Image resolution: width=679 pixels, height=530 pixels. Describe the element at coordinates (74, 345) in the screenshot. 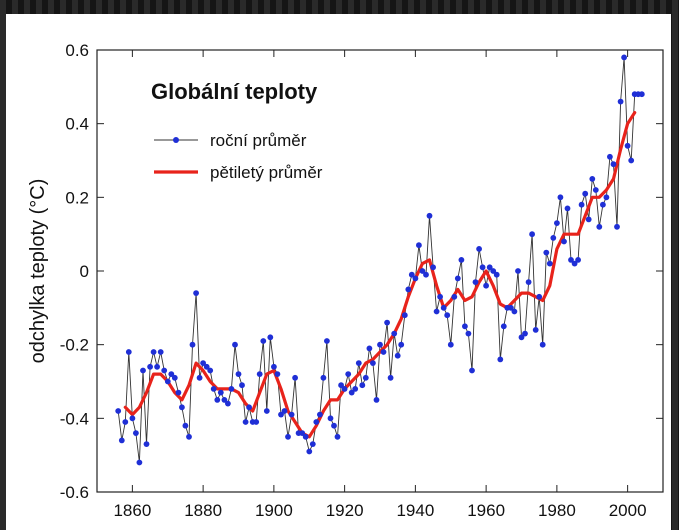

I see `y-tick-label: -0.2` at that location.